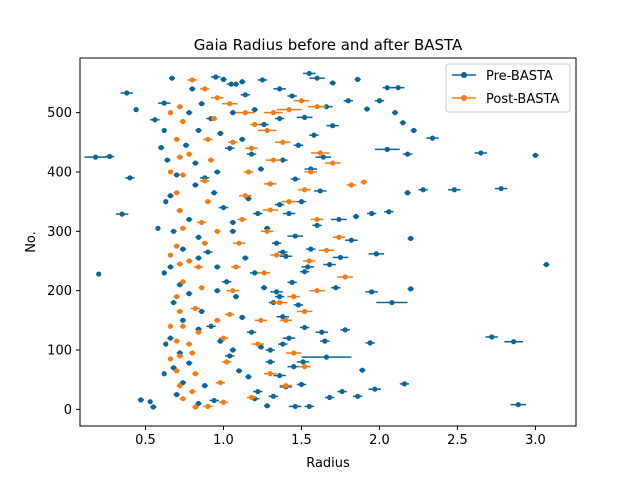 The width and height of the screenshot is (640, 480). Describe the element at coordinates (59, 351) in the screenshot. I see `y-tick-label: 100` at that location.